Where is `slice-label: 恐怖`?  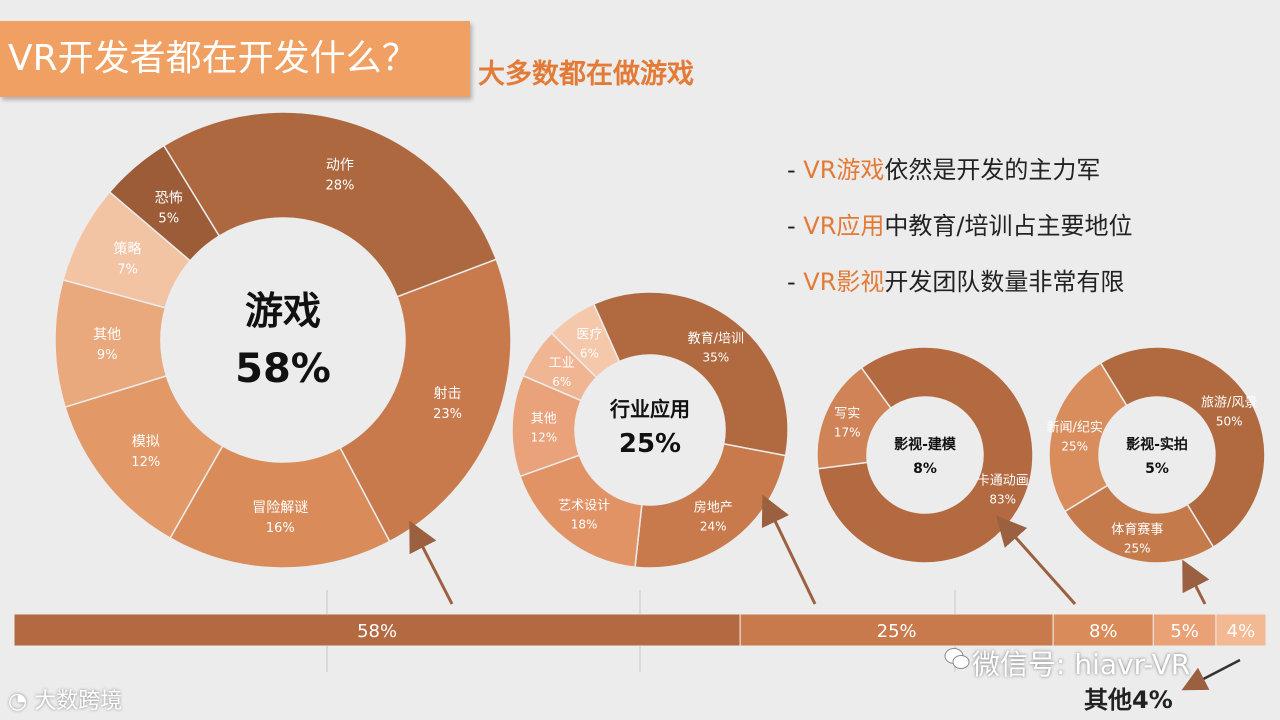 slice-label: 恐怖 is located at coordinates (169, 197).